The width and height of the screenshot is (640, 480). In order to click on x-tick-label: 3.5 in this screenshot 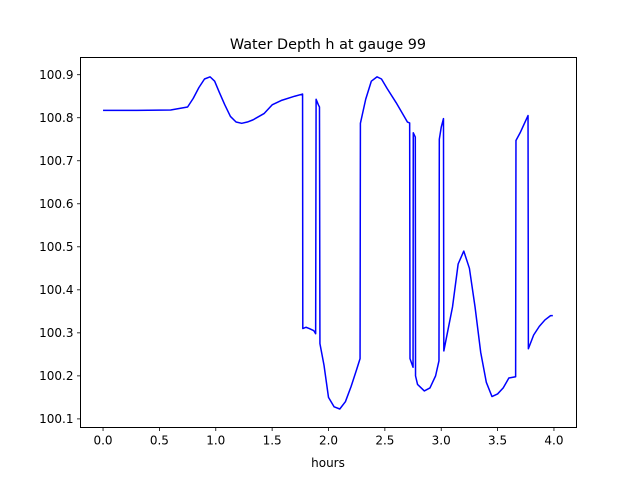, I will do `click(497, 441)`.